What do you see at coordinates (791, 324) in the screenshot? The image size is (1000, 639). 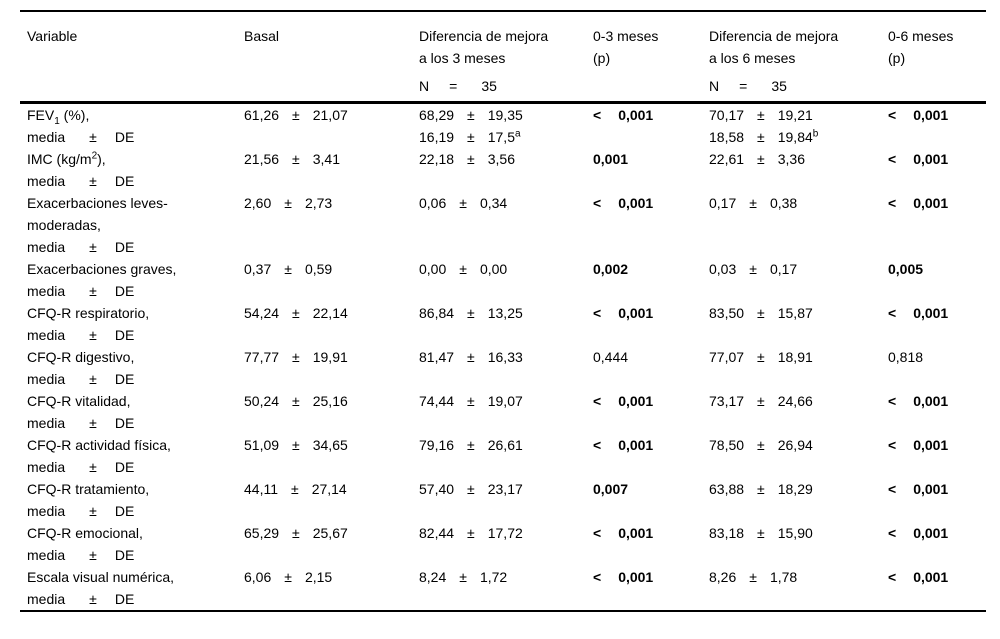 I see `diff-6m-cell: 83,50 ±15,87` at bounding box center [791, 324].